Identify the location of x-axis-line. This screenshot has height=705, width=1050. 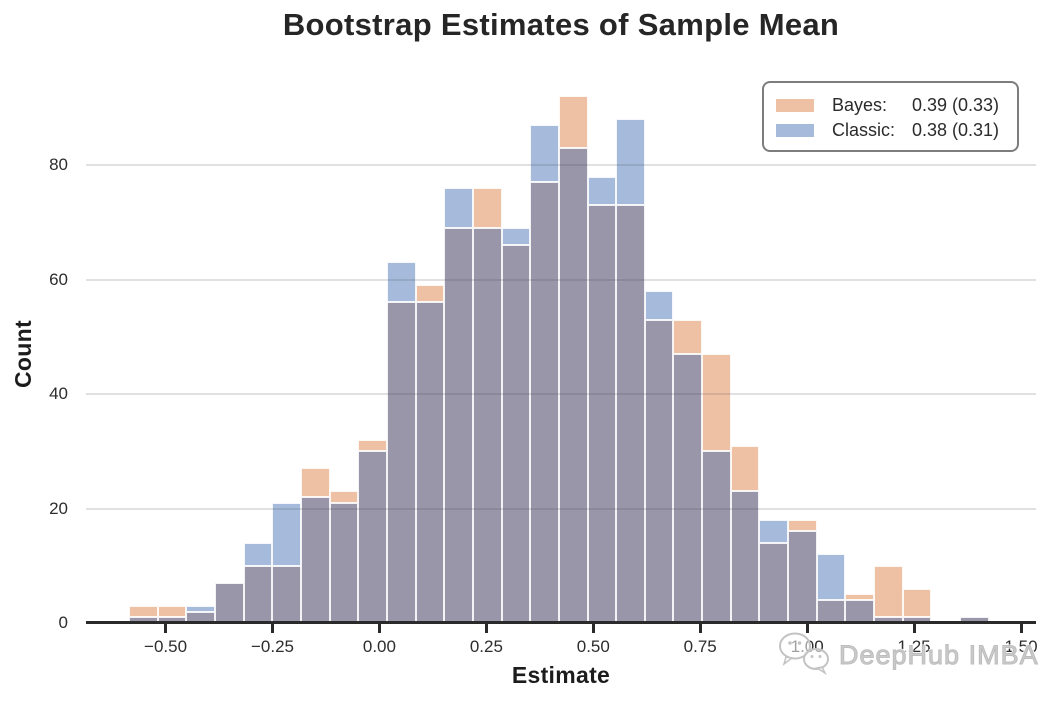
(561, 622).